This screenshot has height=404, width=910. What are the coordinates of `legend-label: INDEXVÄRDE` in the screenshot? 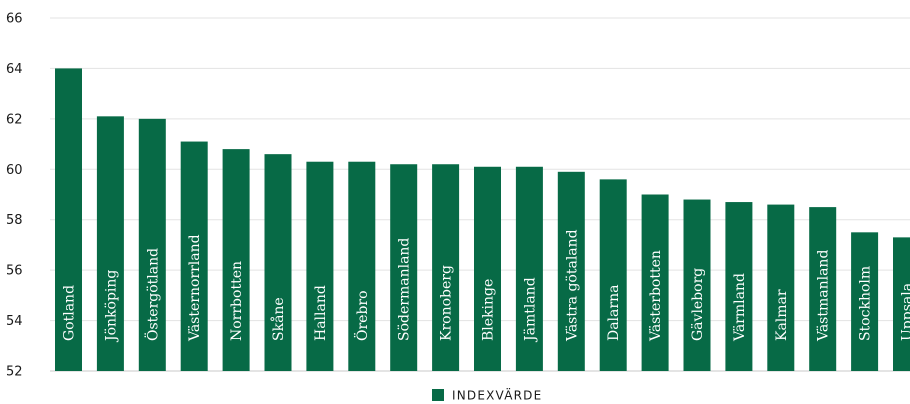 It's located at (497, 395).